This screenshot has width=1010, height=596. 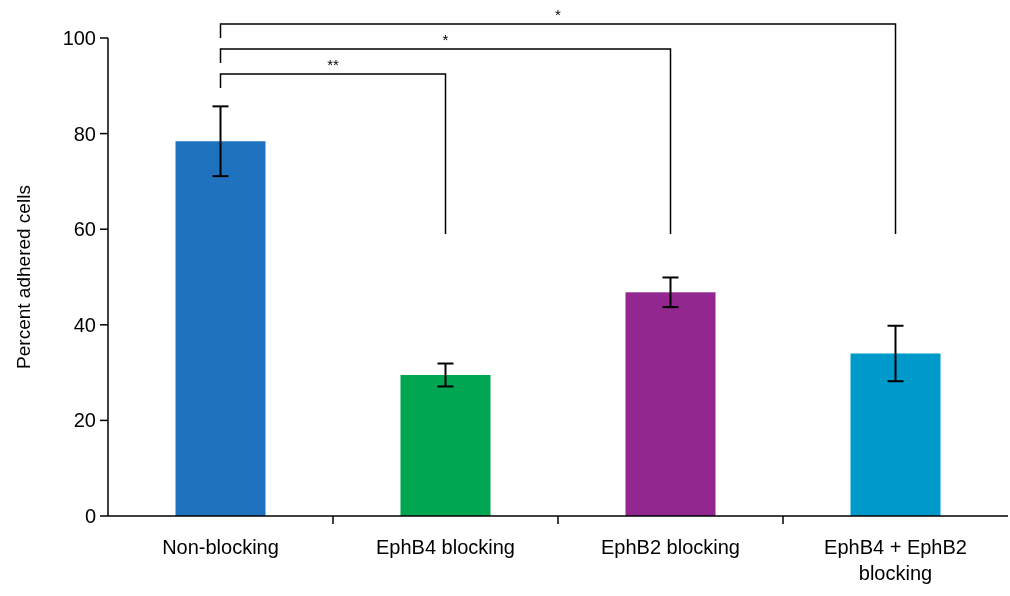 What do you see at coordinates (895, 560) in the screenshot?
I see `x-tick-label: EphB4 + EphB2 blocking` at bounding box center [895, 560].